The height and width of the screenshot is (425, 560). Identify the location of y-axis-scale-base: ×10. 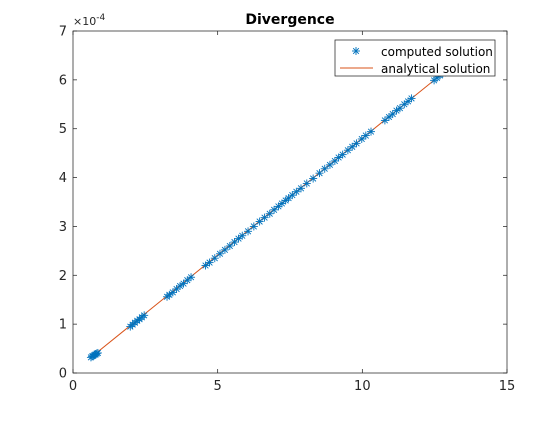
(84, 21).